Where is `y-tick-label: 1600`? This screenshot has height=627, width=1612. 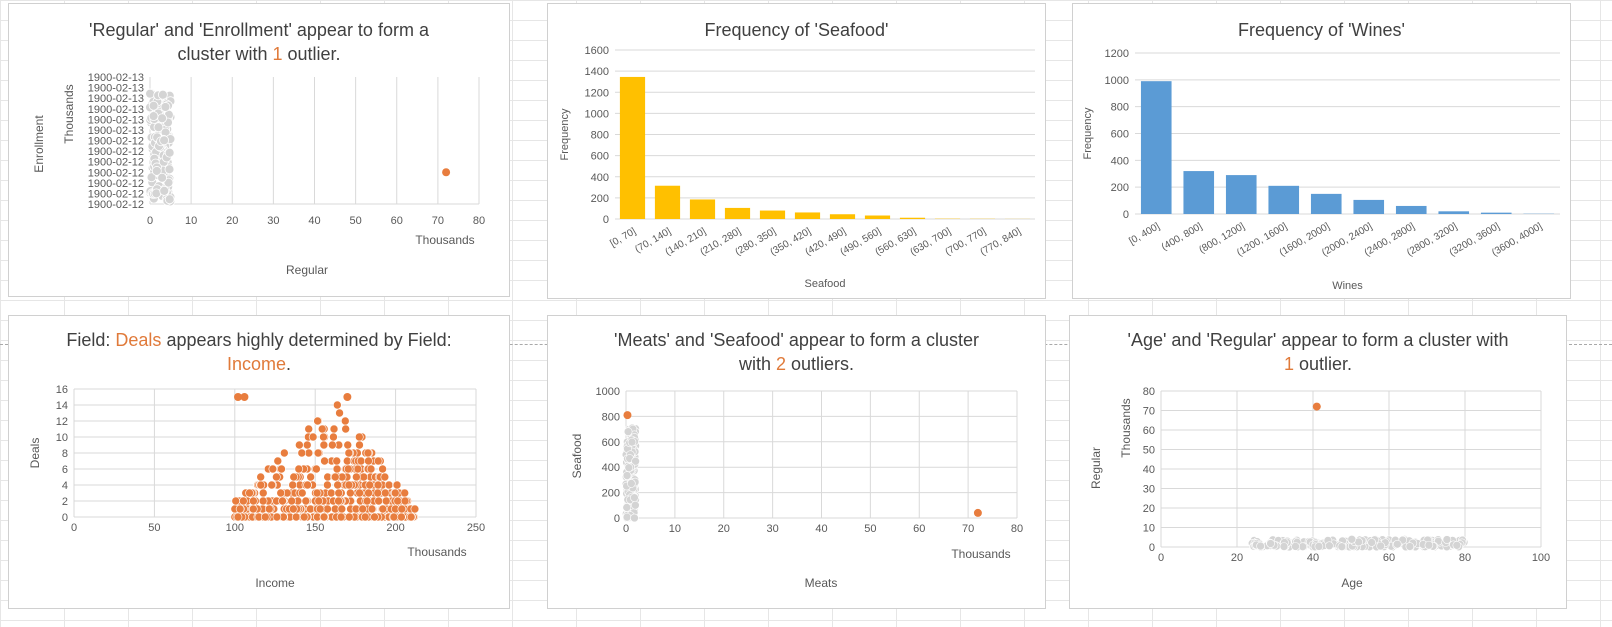 y-tick-label: 1600 is located at coordinates (597, 51).